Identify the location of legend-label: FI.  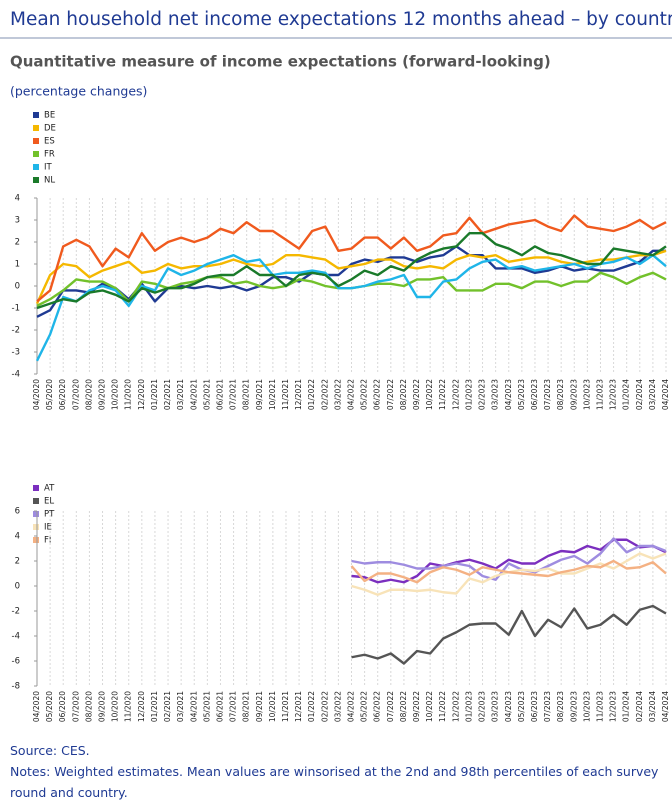
(47, 541).